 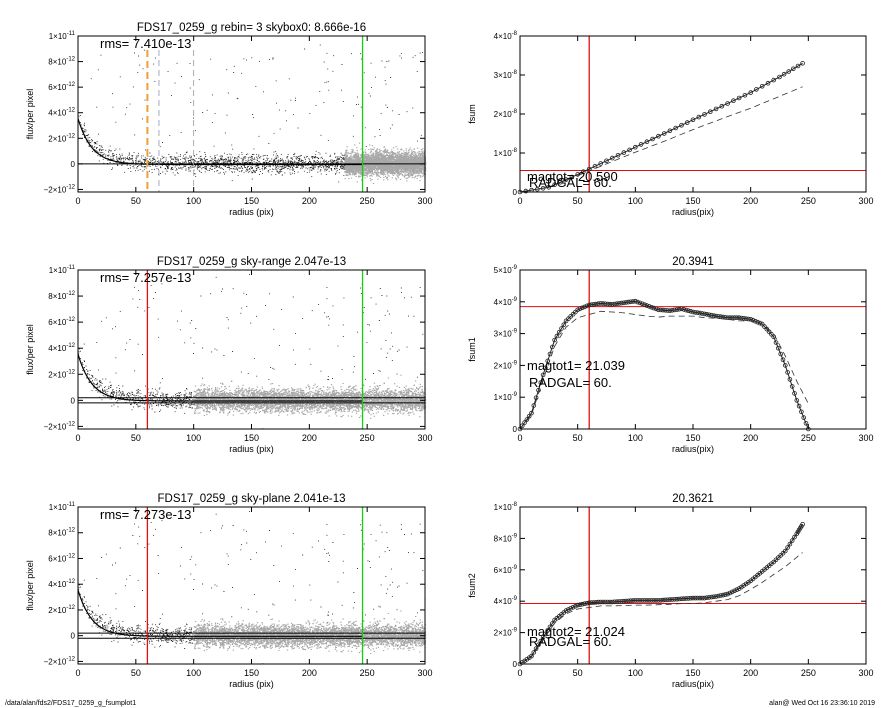 What do you see at coordinates (506, 365) in the screenshot?
I see `y-tick-label: 2×10⁻⁹` at bounding box center [506, 365].